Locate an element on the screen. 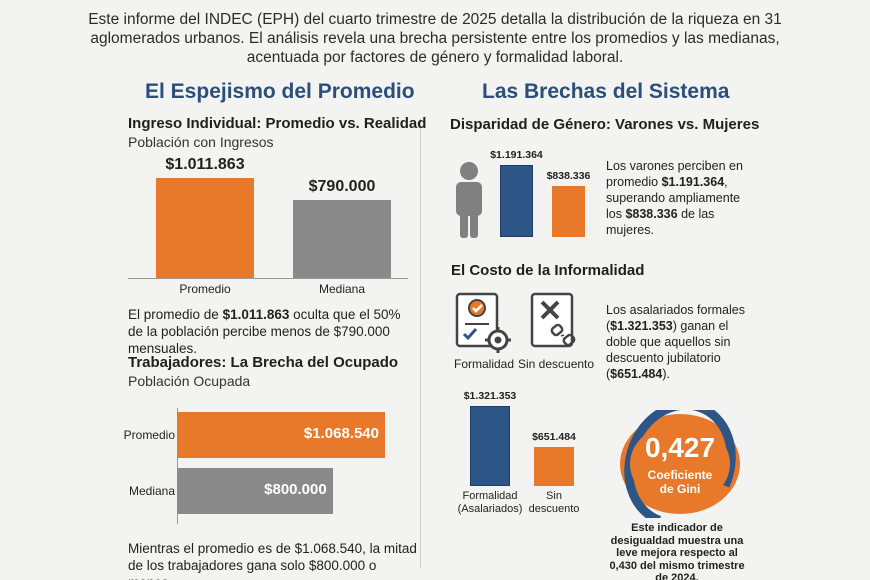 The image size is (870, 580). left-section-title: El Espejismo del Promedio is located at coordinates (280, 91).